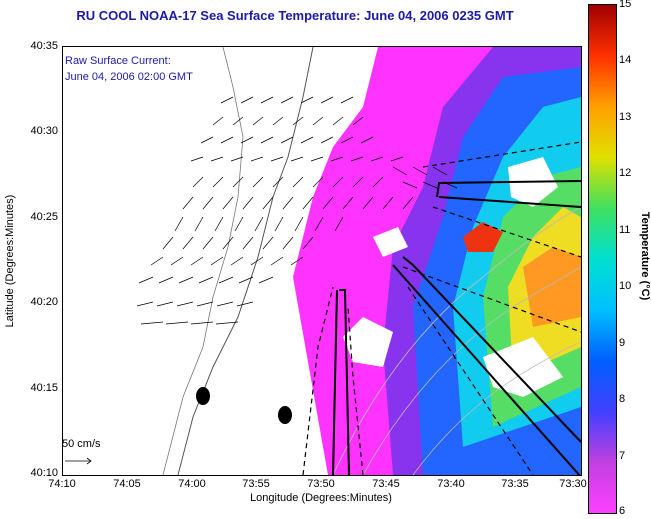 This screenshot has height=519, width=651. I want to click on scale-arrow, so click(78, 461).